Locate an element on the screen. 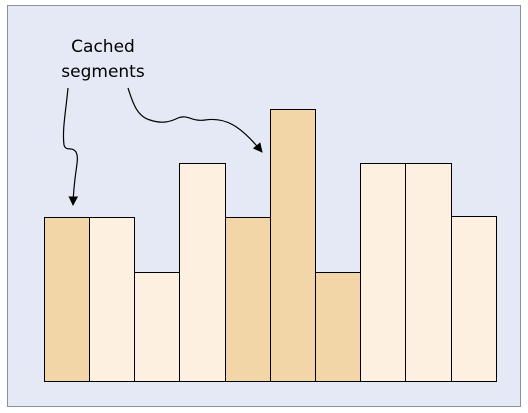 This screenshot has width=528, height=413. annotation-line: Cached is located at coordinates (103, 47).